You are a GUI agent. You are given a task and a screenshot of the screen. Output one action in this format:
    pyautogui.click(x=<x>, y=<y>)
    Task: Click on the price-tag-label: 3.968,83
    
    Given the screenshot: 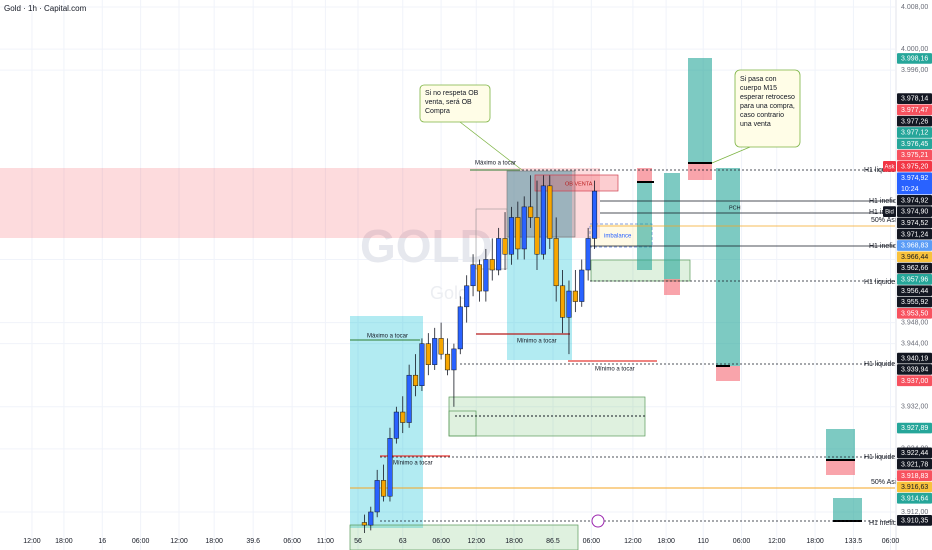 What is the action you would take?
    pyautogui.click(x=914, y=246)
    